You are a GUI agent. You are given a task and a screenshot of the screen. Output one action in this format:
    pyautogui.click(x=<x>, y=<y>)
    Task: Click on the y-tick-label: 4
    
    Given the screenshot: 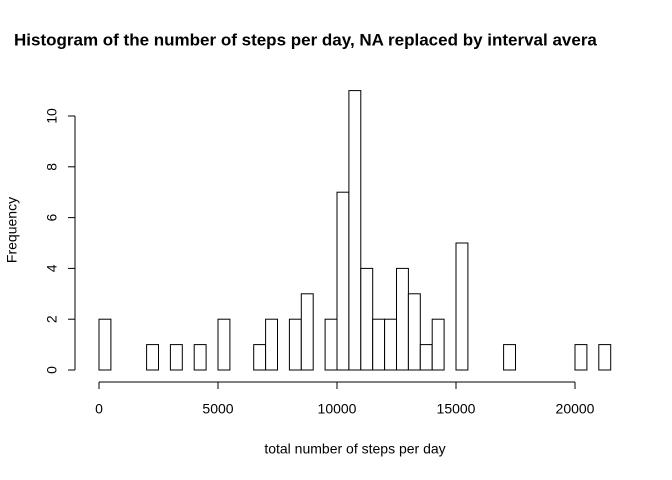 What is the action you would take?
    pyautogui.click(x=52, y=268)
    